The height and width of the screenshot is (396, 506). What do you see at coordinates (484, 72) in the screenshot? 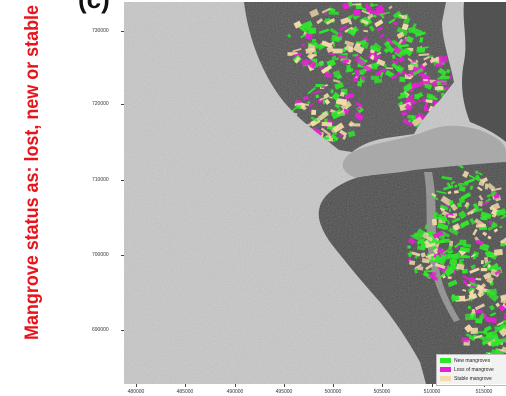
I see `land-northeast` at bounding box center [484, 72].